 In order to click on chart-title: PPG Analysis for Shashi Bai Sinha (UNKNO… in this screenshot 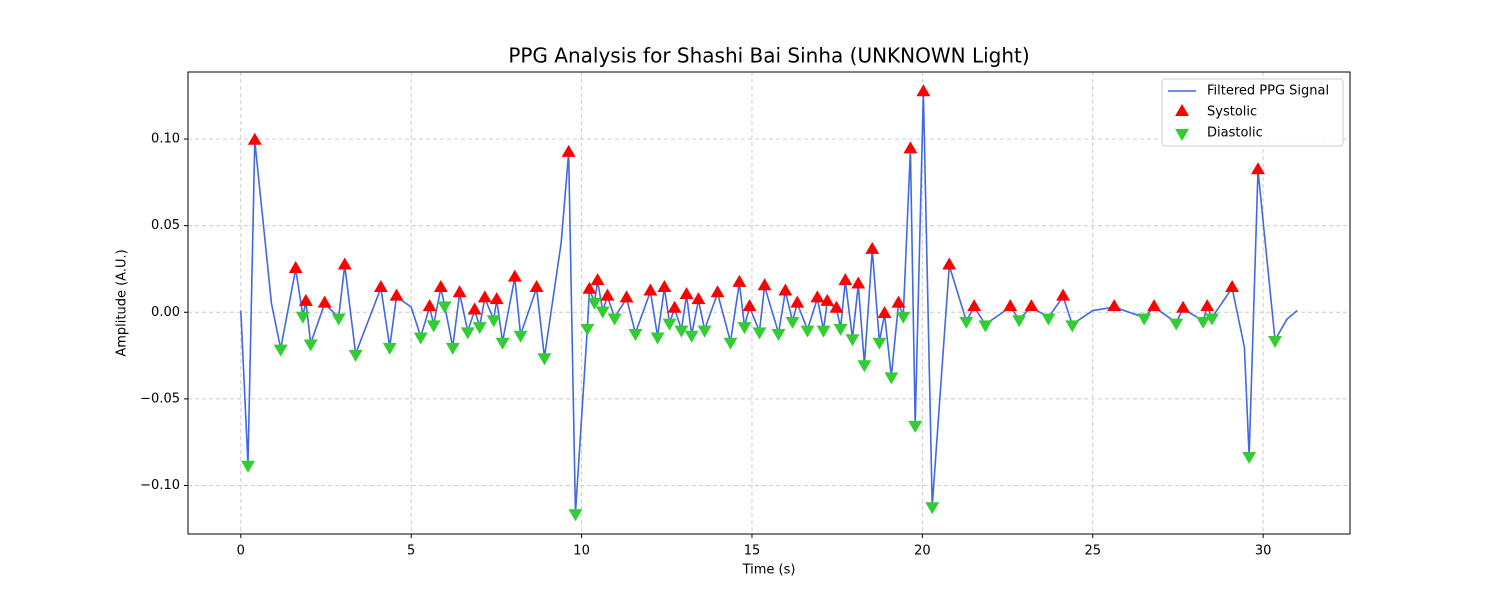, I will do `click(768, 56)`.